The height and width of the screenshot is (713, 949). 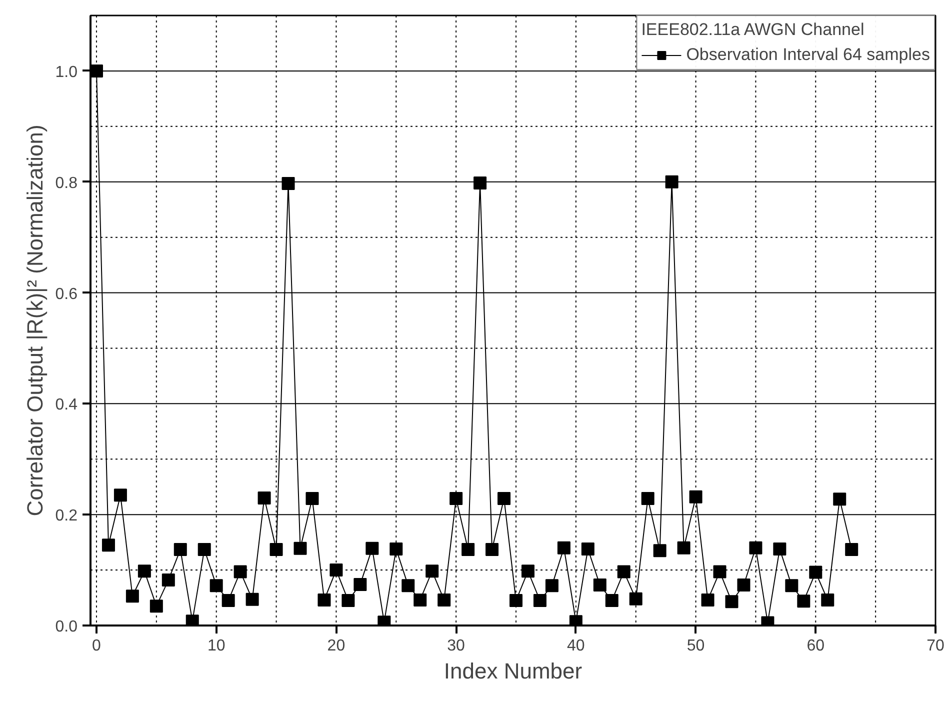 I want to click on y-tick-label: 0.6, so click(x=66, y=294).